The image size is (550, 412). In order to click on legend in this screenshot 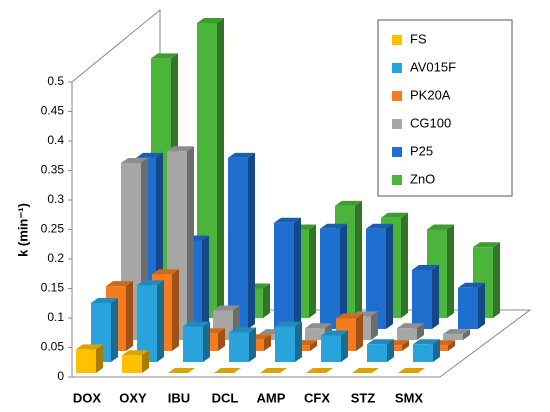, I will do `click(445, 108)`.